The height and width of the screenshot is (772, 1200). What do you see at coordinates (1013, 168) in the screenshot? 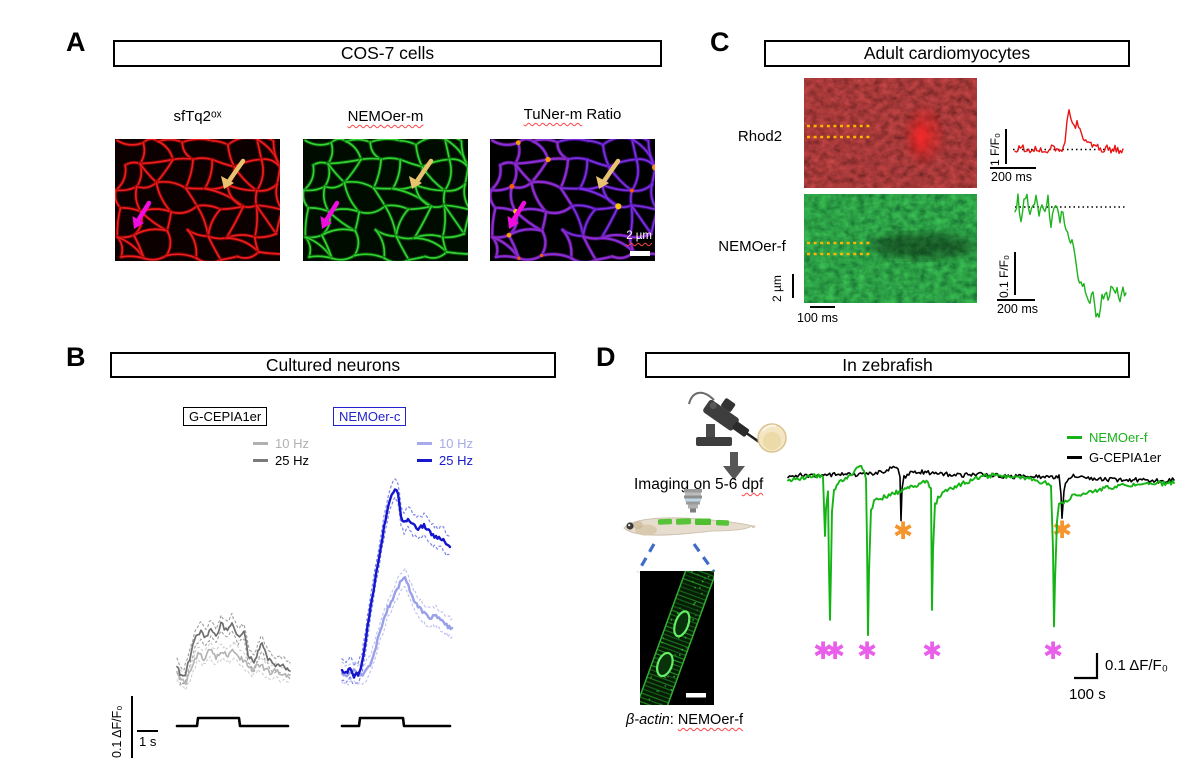
I see `rhod2-trace-xscale-bar` at bounding box center [1013, 168].